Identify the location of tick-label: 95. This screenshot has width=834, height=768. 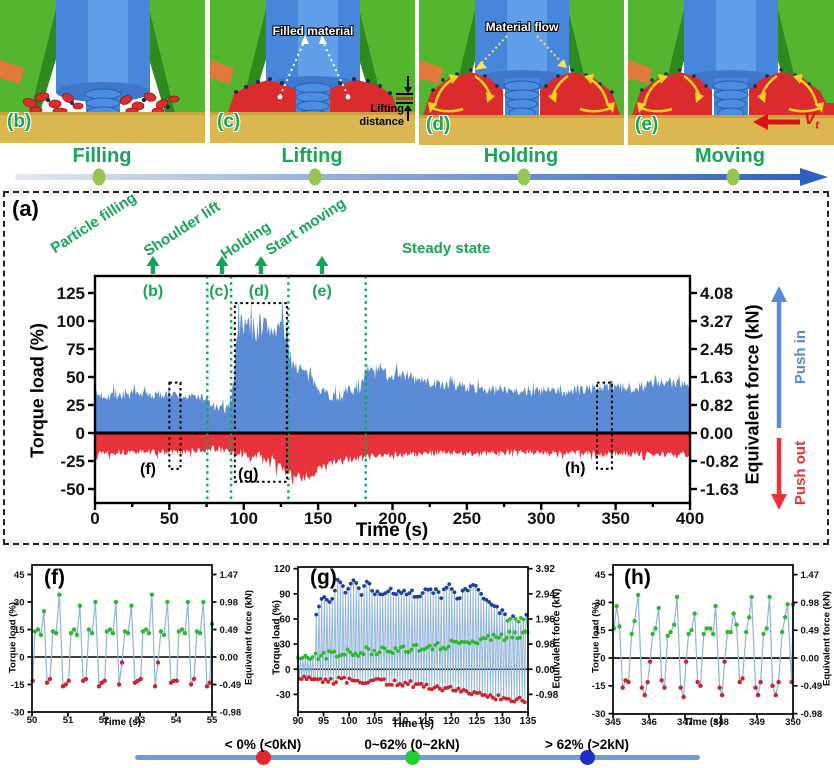
(324, 721).